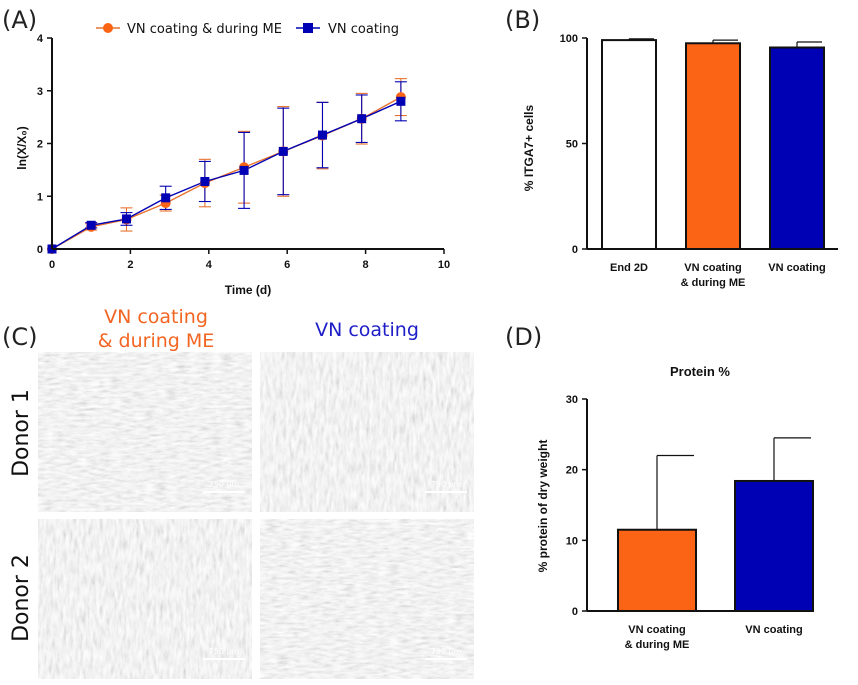 This screenshot has height=685, width=858. Describe the element at coordinates (108, 28) in the screenshot. I see `legend-marker-circle` at that location.